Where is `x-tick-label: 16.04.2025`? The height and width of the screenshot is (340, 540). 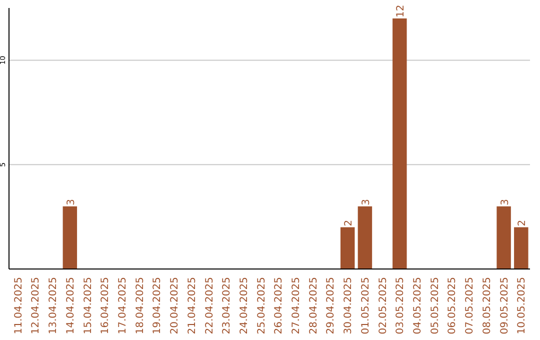 x-tick-label: 16.04.2025 is located at coordinates (106, 305).